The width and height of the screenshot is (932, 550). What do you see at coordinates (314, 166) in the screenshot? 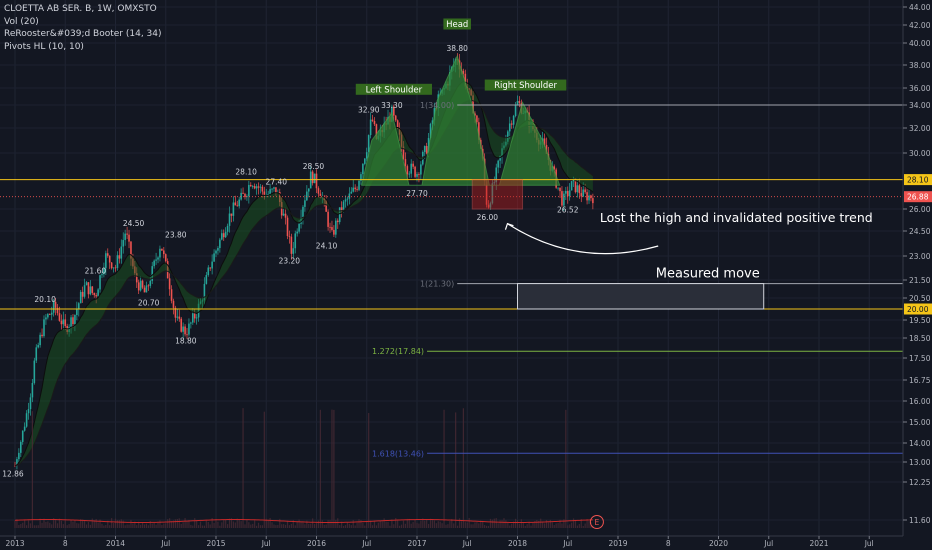
I see `pivot-label: 28.50` at bounding box center [314, 166].